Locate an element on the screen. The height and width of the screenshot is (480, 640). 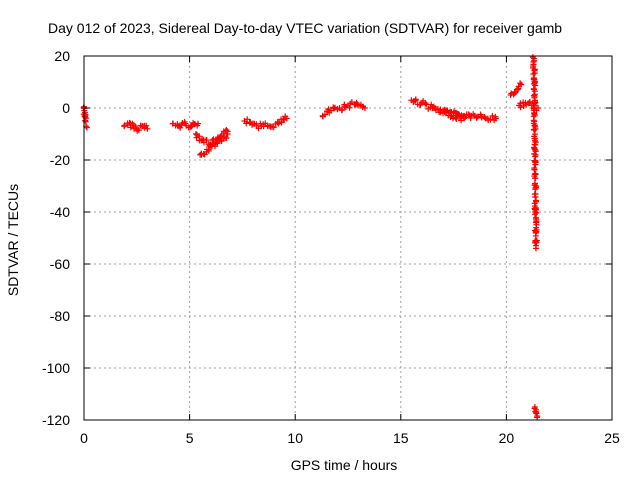
y-axis-label: SDTVAR / TECUs is located at coordinates (13, 240).